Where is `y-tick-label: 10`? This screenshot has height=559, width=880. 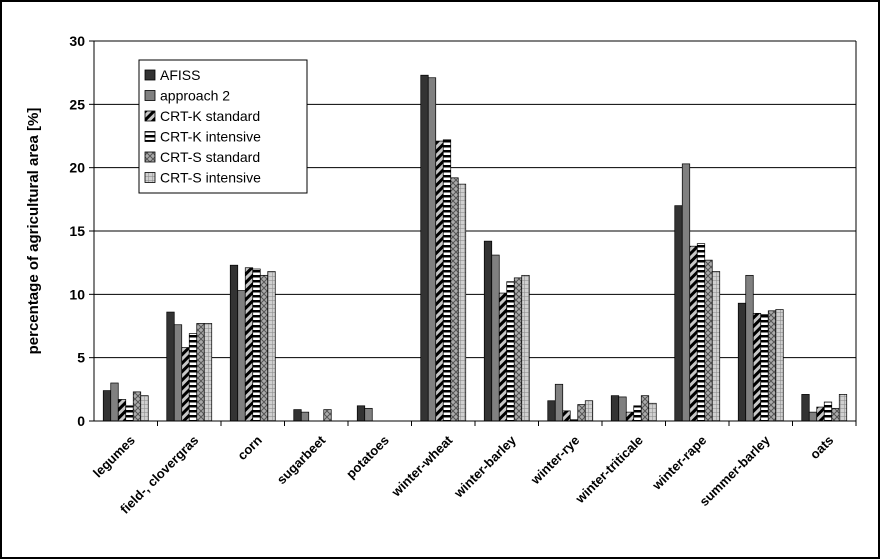 y-tick-label: 10 is located at coordinates (77, 294).